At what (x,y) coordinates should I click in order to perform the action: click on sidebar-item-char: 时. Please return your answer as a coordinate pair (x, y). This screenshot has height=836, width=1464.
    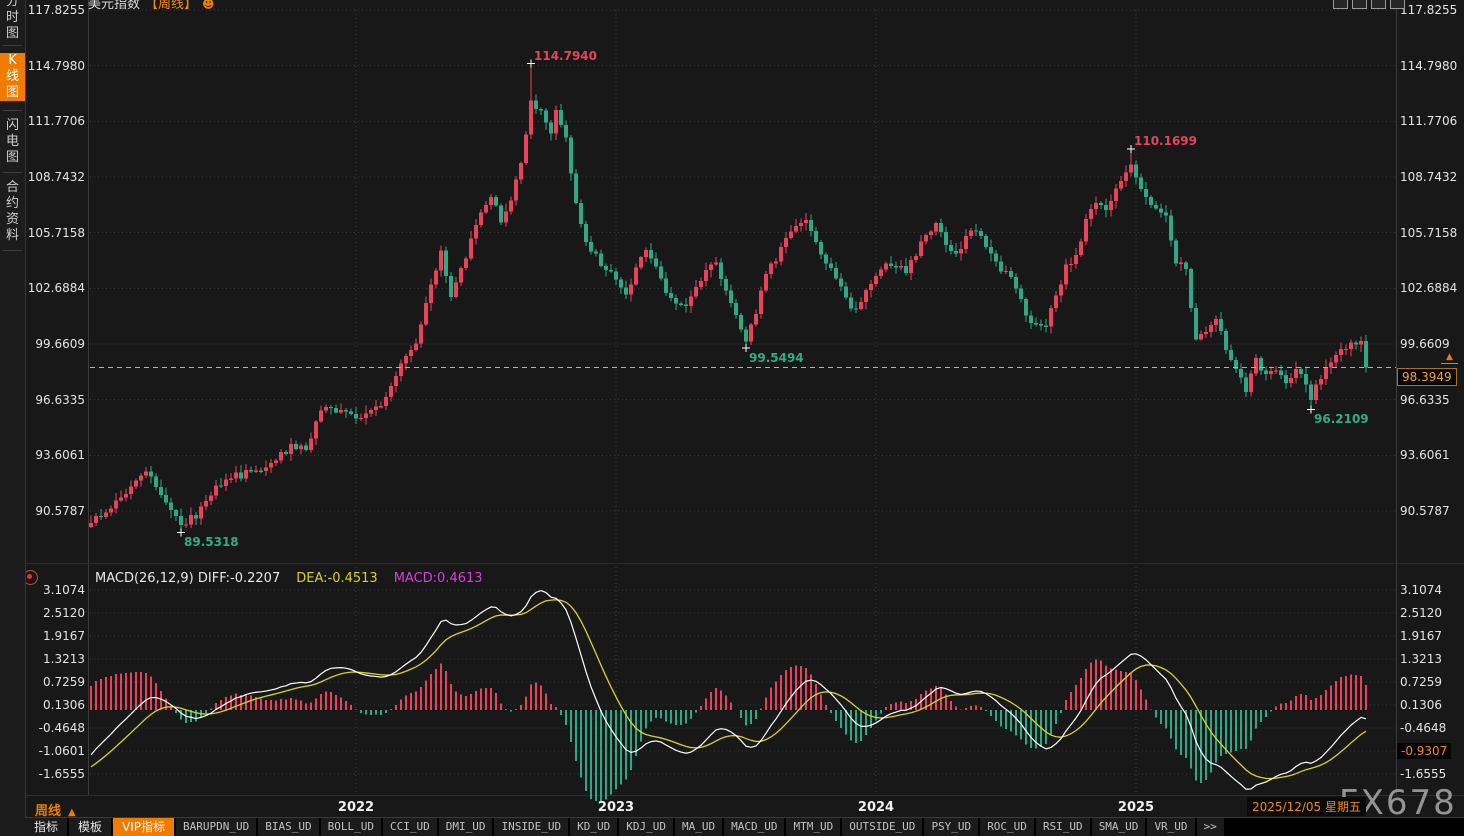
    Looking at the image, I should click on (12, 17).